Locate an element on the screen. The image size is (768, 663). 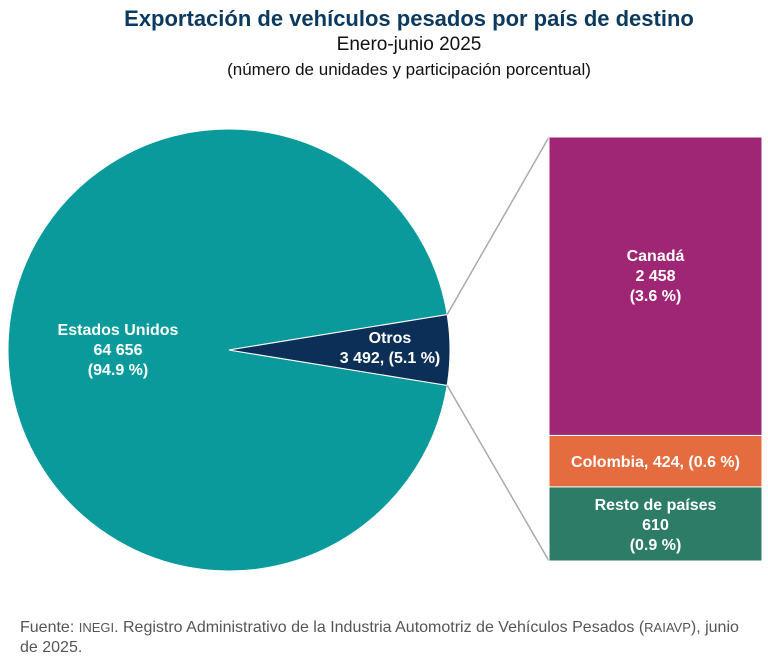
source-suffix: ), junio de 2025. is located at coordinates (379, 637).